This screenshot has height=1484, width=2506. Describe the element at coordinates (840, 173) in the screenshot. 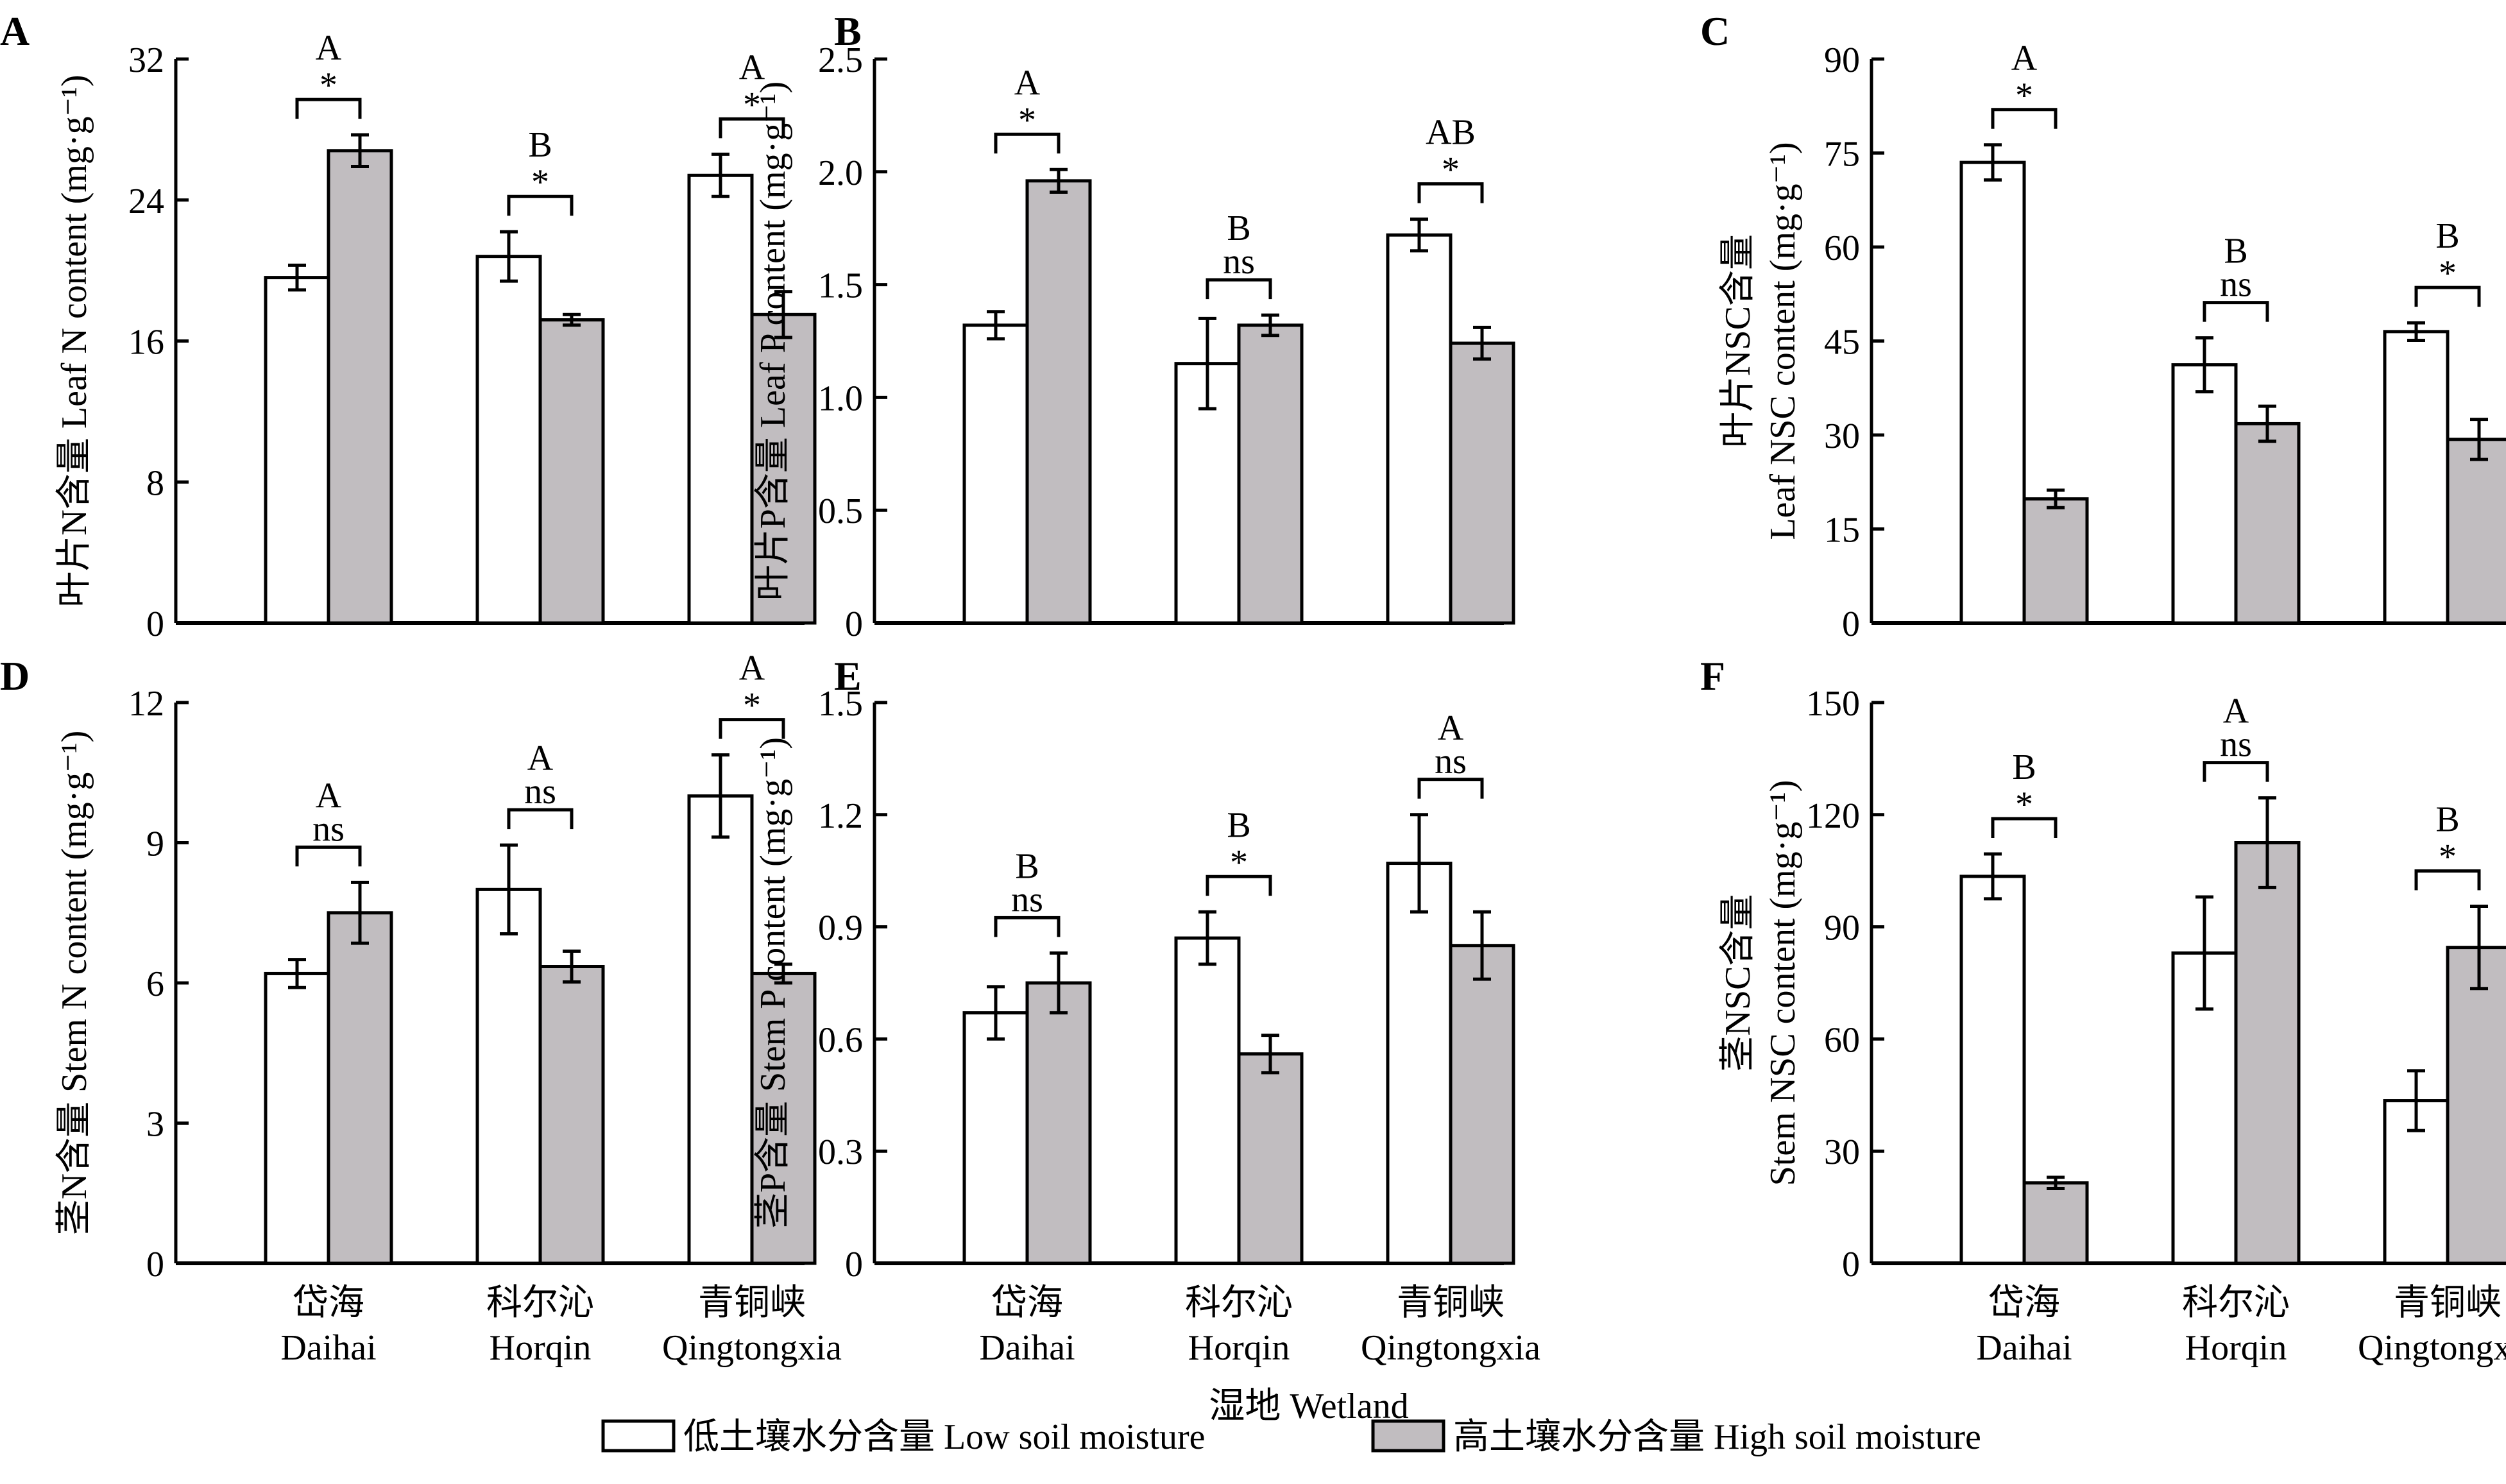

I see `y-tick-label: 2.0` at that location.